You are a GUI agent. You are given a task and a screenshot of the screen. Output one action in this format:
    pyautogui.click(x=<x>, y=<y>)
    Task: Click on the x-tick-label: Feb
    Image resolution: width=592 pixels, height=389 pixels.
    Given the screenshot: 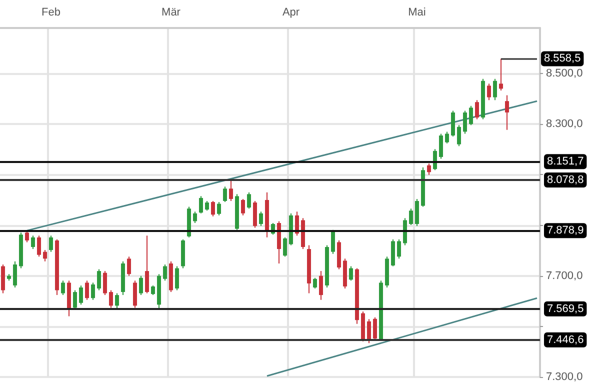 What is the action you would take?
    pyautogui.click(x=51, y=12)
    